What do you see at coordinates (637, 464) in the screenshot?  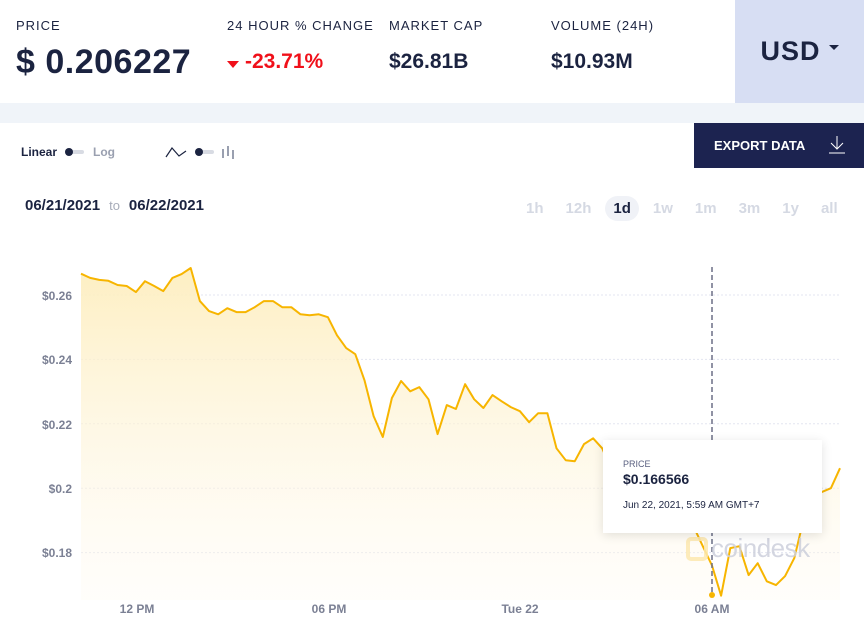 I see `tooltip-label: PRICE` at bounding box center [637, 464].